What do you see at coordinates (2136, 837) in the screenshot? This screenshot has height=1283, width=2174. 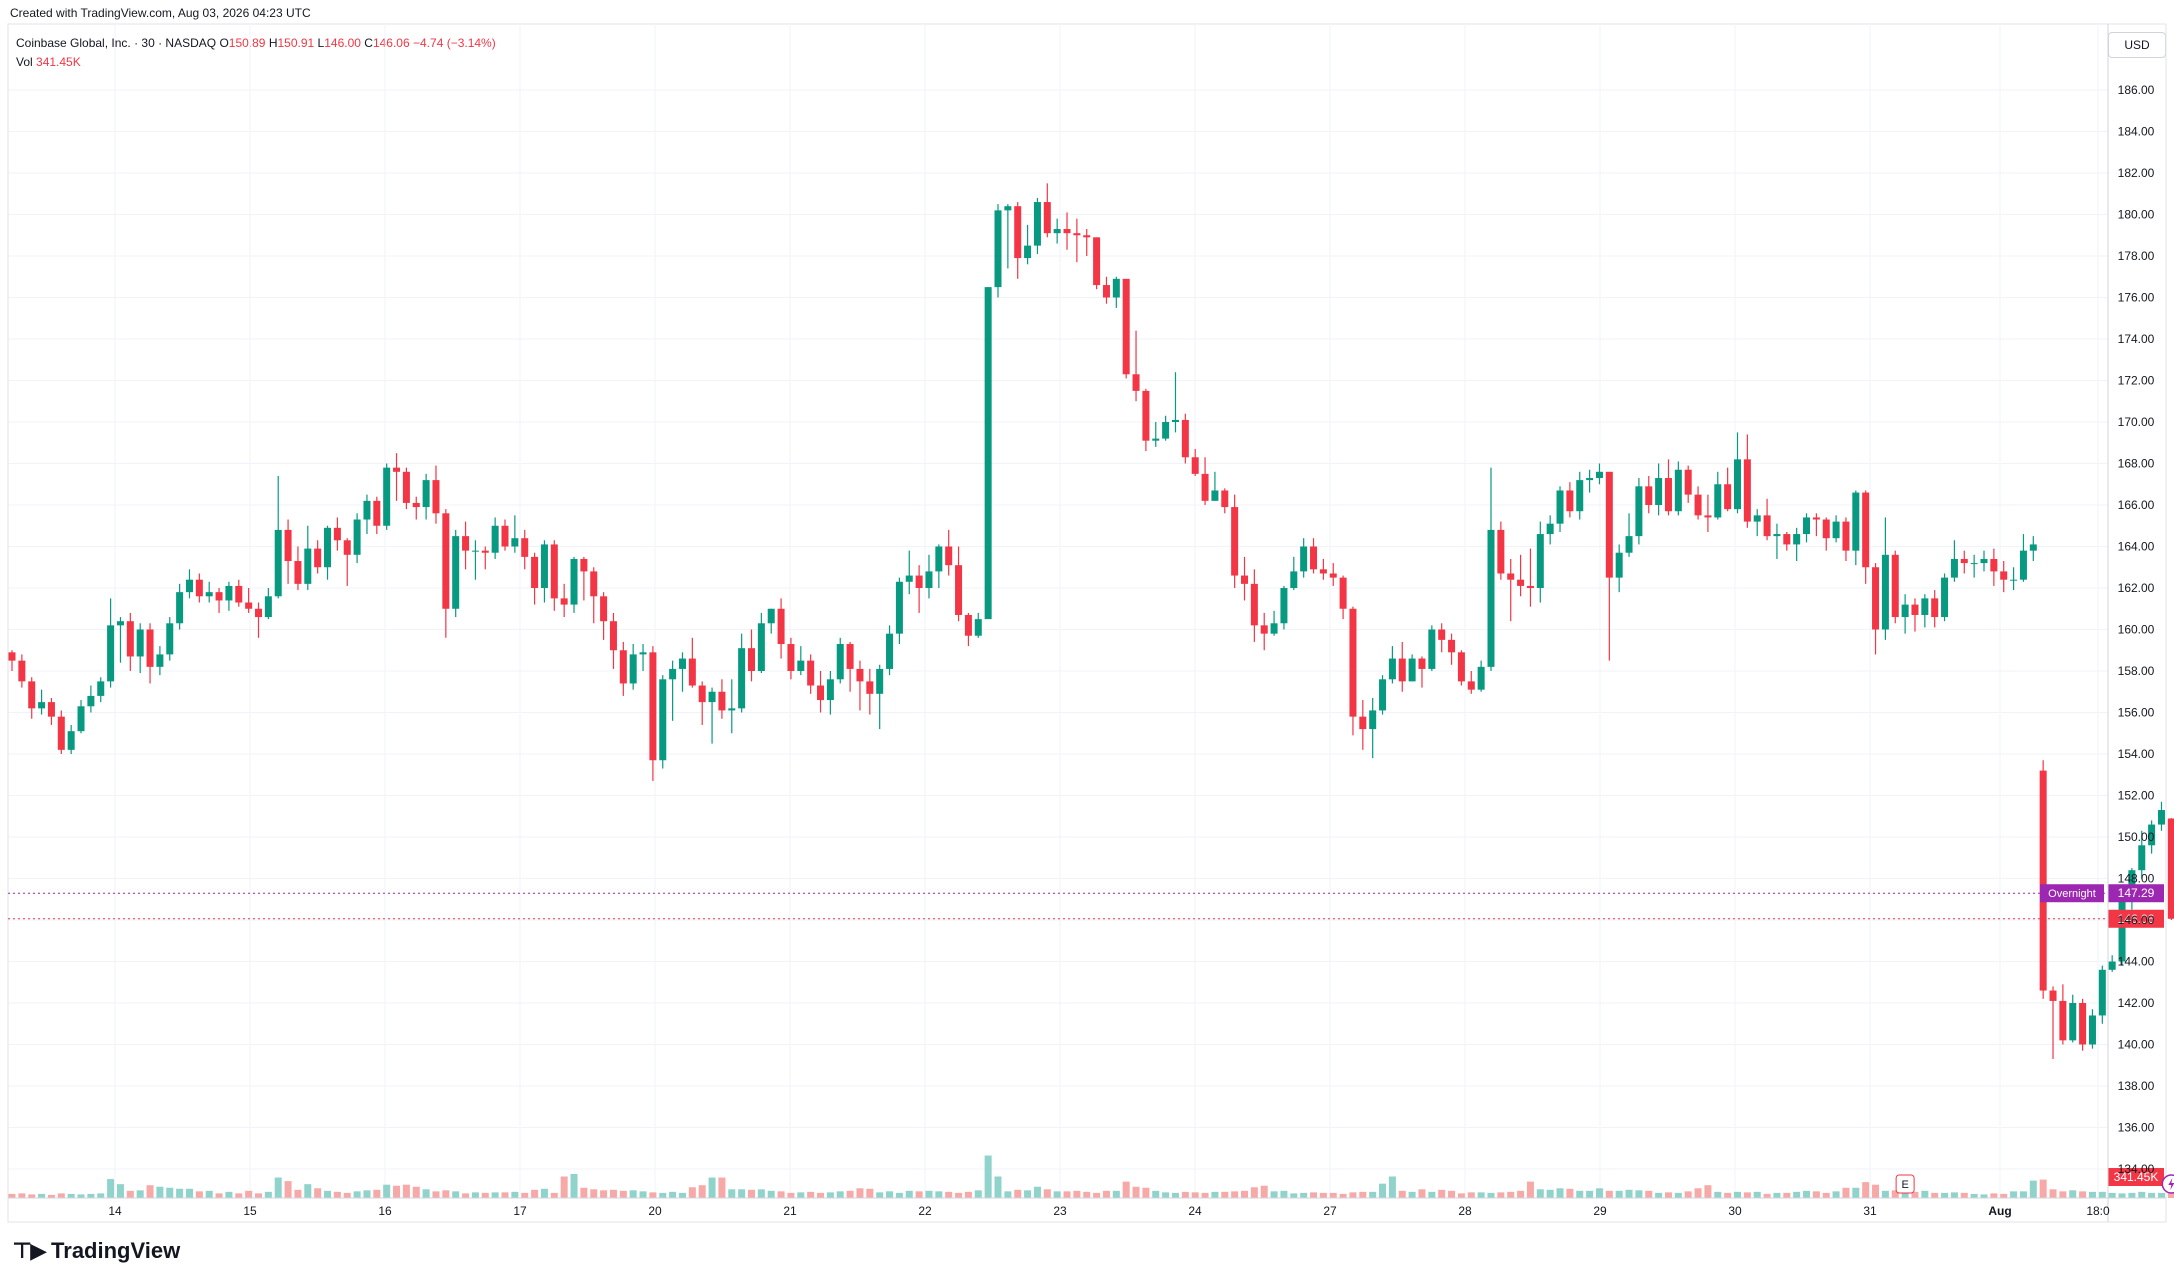 I see `y-tick-label: 150.00` at bounding box center [2136, 837].